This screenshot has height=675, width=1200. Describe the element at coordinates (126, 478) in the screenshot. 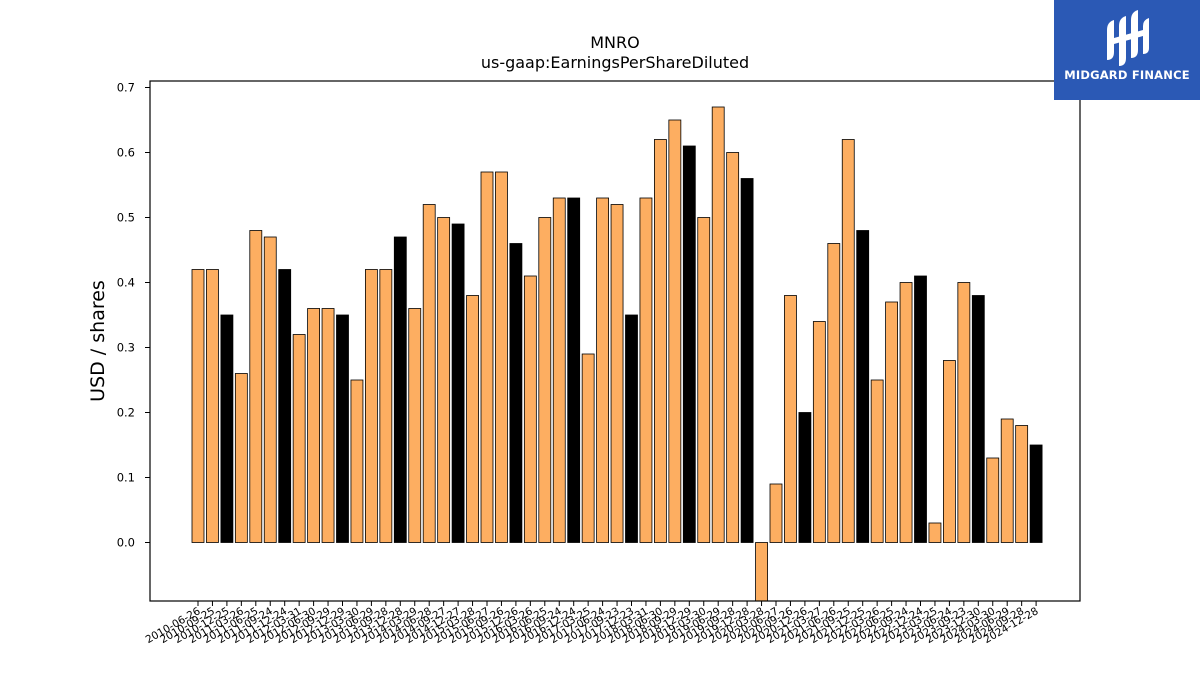

I see `y-tick-label: 0.1` at that location.